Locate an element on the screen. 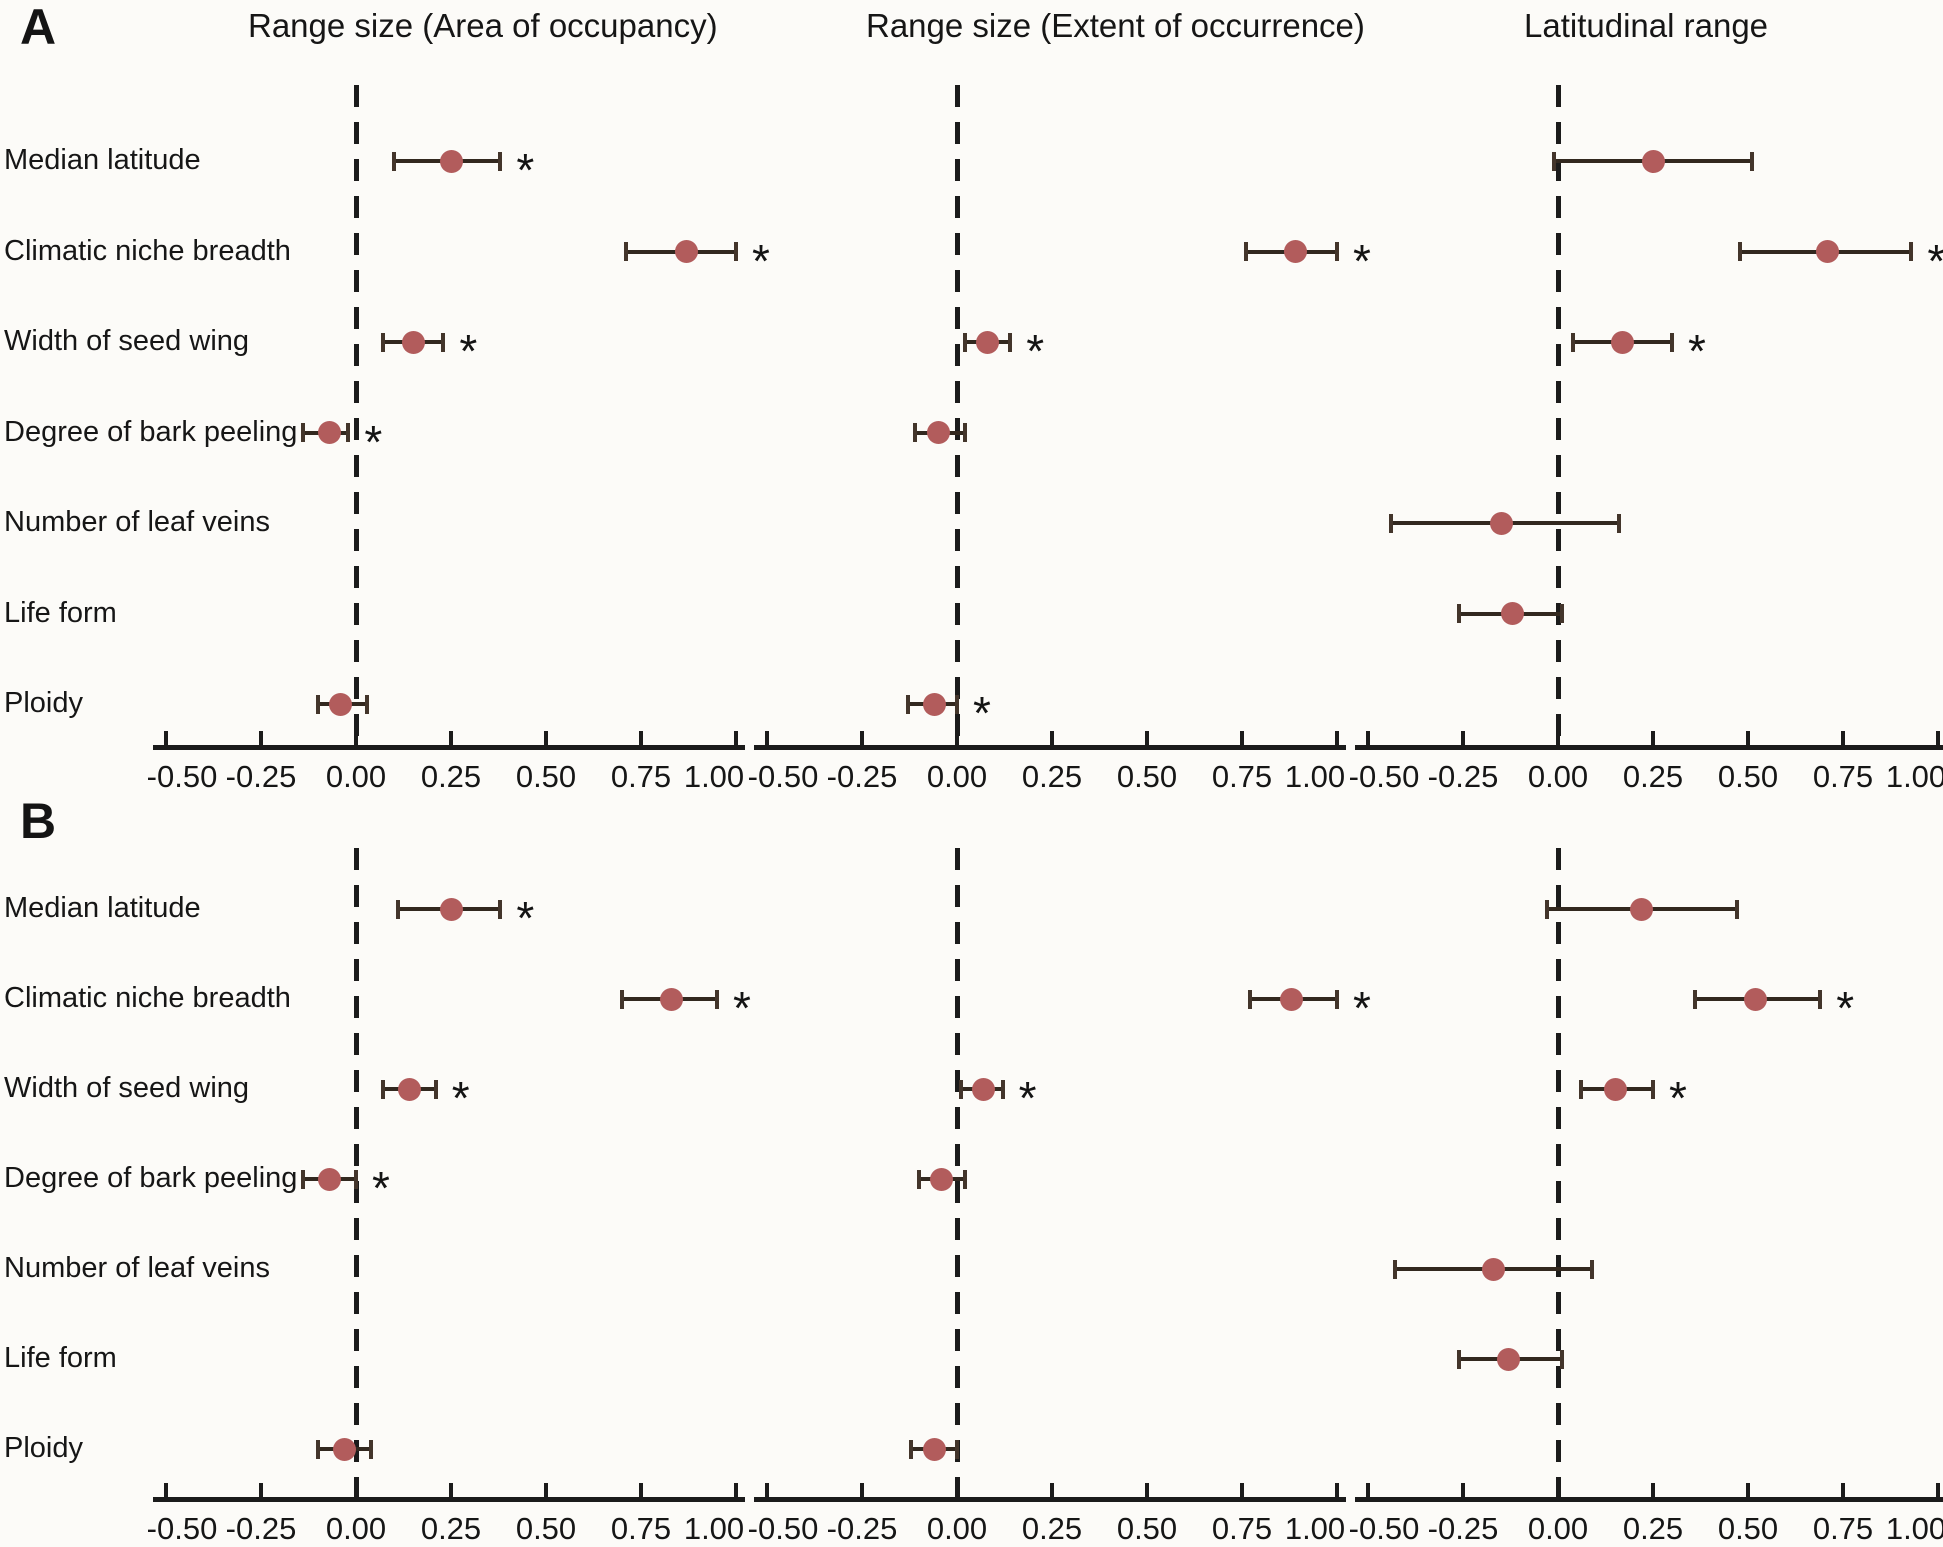 The image size is (1943, 1547). column-title-latitudinal-range: Latitudinal range is located at coordinates (1646, 25).